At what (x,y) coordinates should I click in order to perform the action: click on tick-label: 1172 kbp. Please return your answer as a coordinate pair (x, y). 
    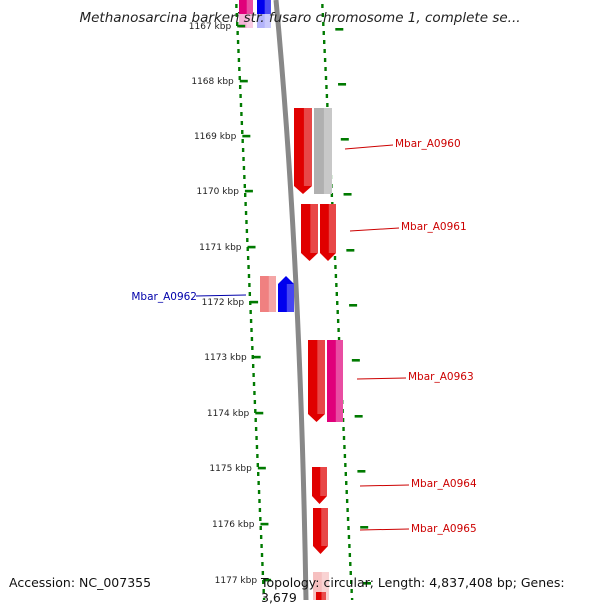
    Looking at the image, I should click on (223, 303).